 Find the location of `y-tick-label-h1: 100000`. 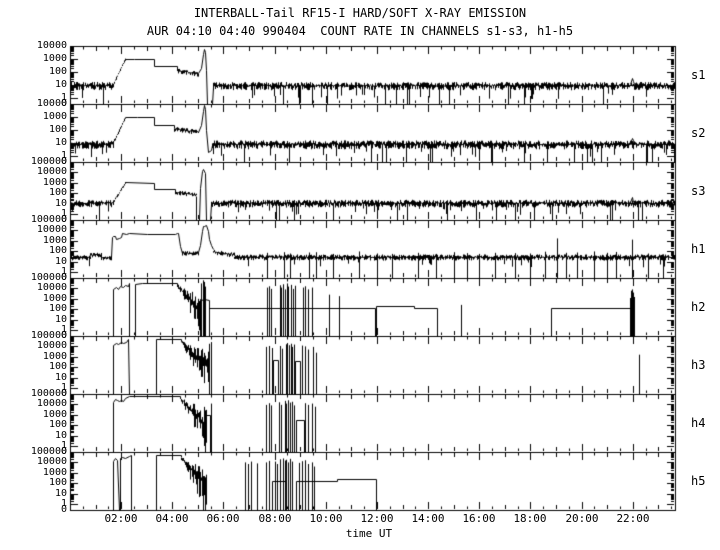

y-tick-label-h1: 100000 is located at coordinates (48, 219).